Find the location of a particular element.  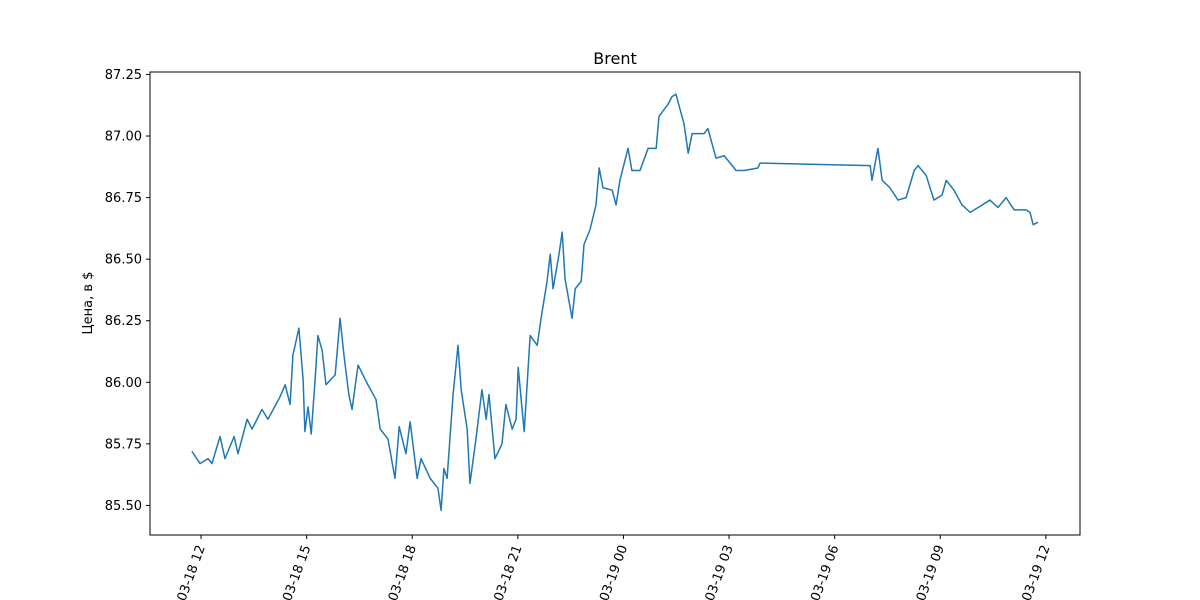

y-tick-label: 85.50 is located at coordinates (123, 506).